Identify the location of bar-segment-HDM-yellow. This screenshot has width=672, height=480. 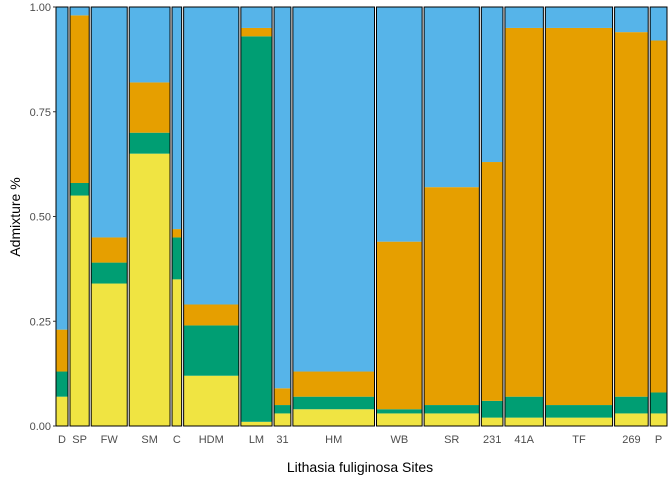
(211, 400).